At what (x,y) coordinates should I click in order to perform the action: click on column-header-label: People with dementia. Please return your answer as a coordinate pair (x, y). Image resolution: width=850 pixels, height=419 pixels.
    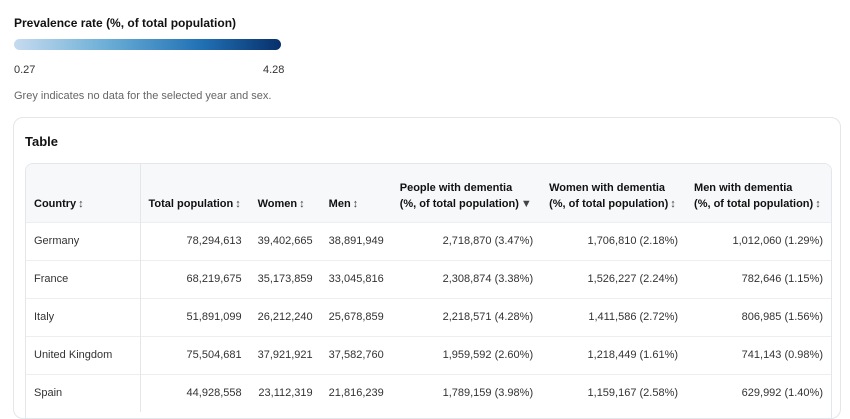
    Looking at the image, I should click on (456, 187).